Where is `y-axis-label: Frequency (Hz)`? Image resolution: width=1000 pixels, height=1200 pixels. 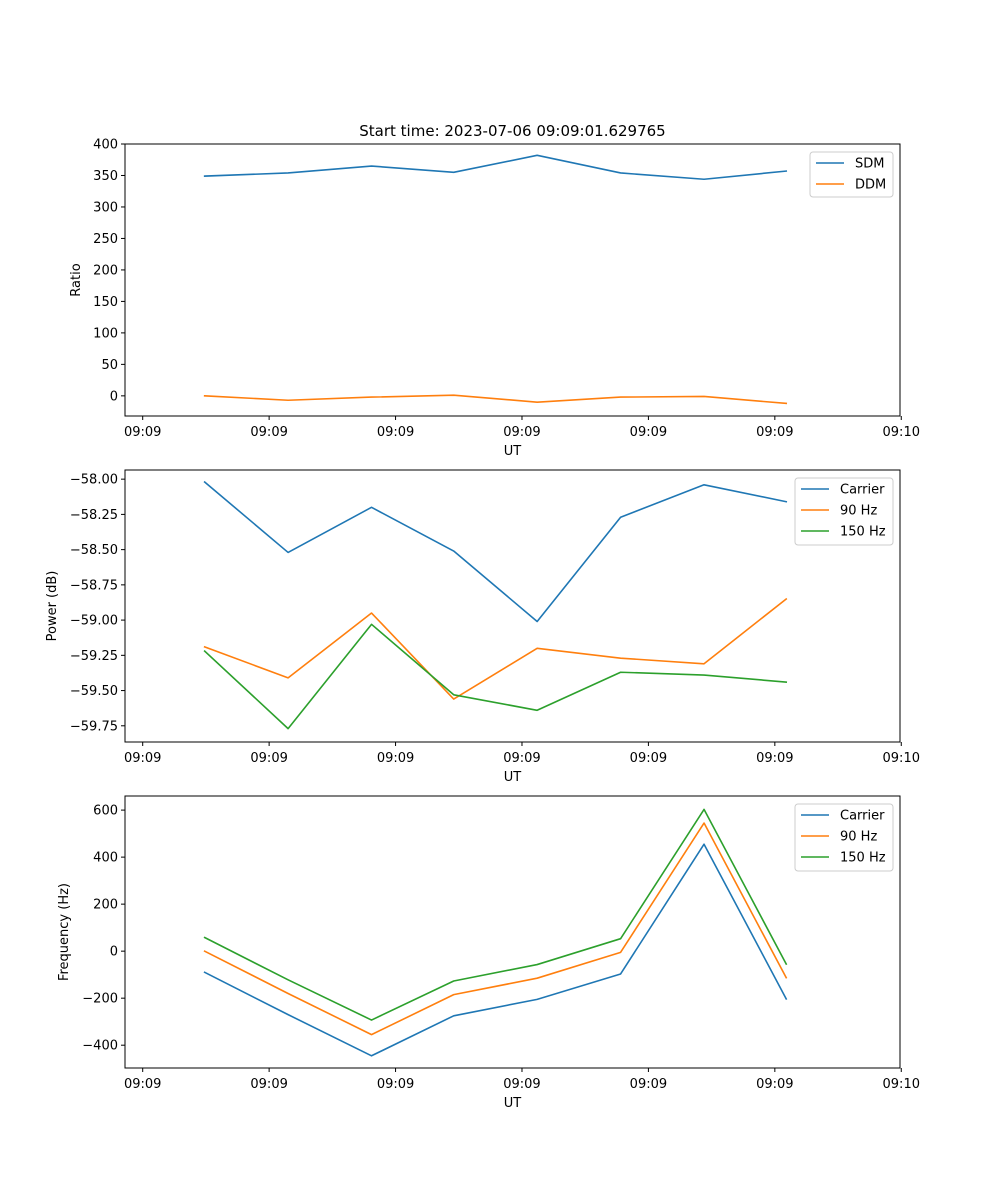 y-axis-label: Frequency (Hz) is located at coordinates (64, 932).